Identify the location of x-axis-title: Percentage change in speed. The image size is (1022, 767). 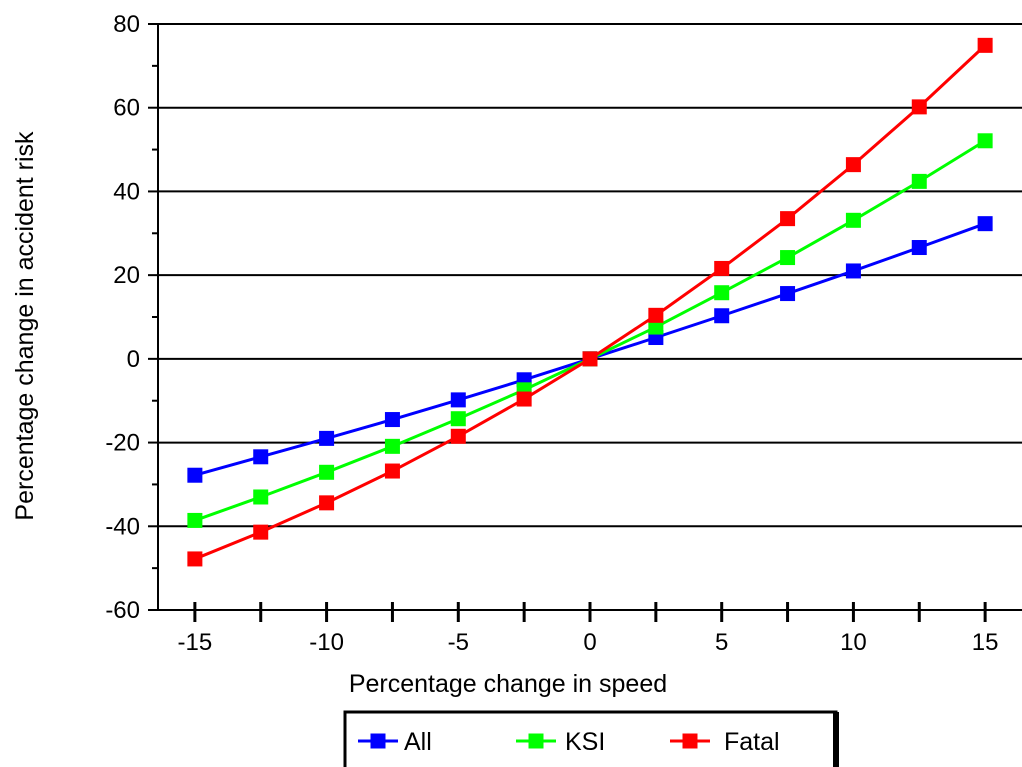
(508, 684).